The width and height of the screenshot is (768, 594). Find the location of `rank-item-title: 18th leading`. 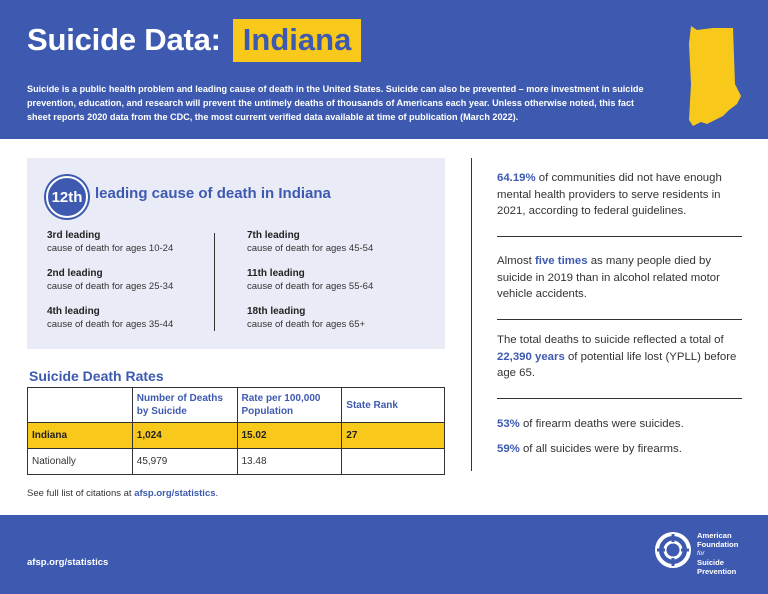

rank-item-title: 18th leading is located at coordinates (276, 311).